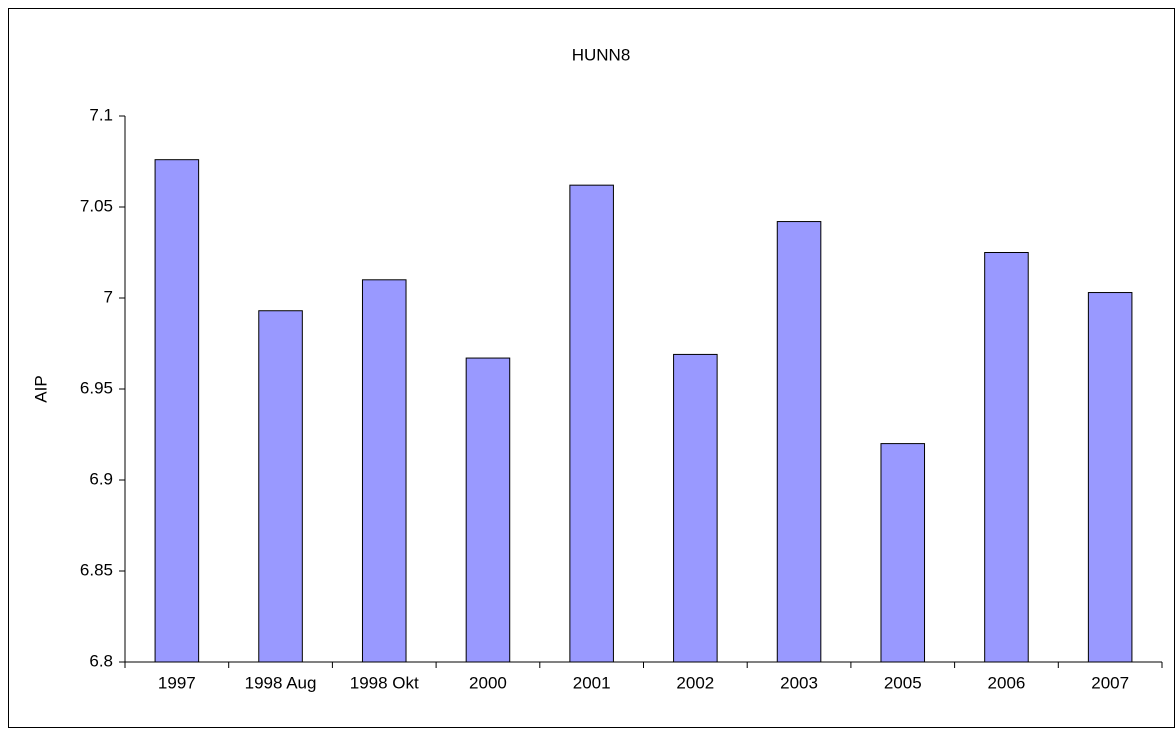  What do you see at coordinates (177, 682) in the screenshot?
I see `x-tick-label: 1997` at bounding box center [177, 682].